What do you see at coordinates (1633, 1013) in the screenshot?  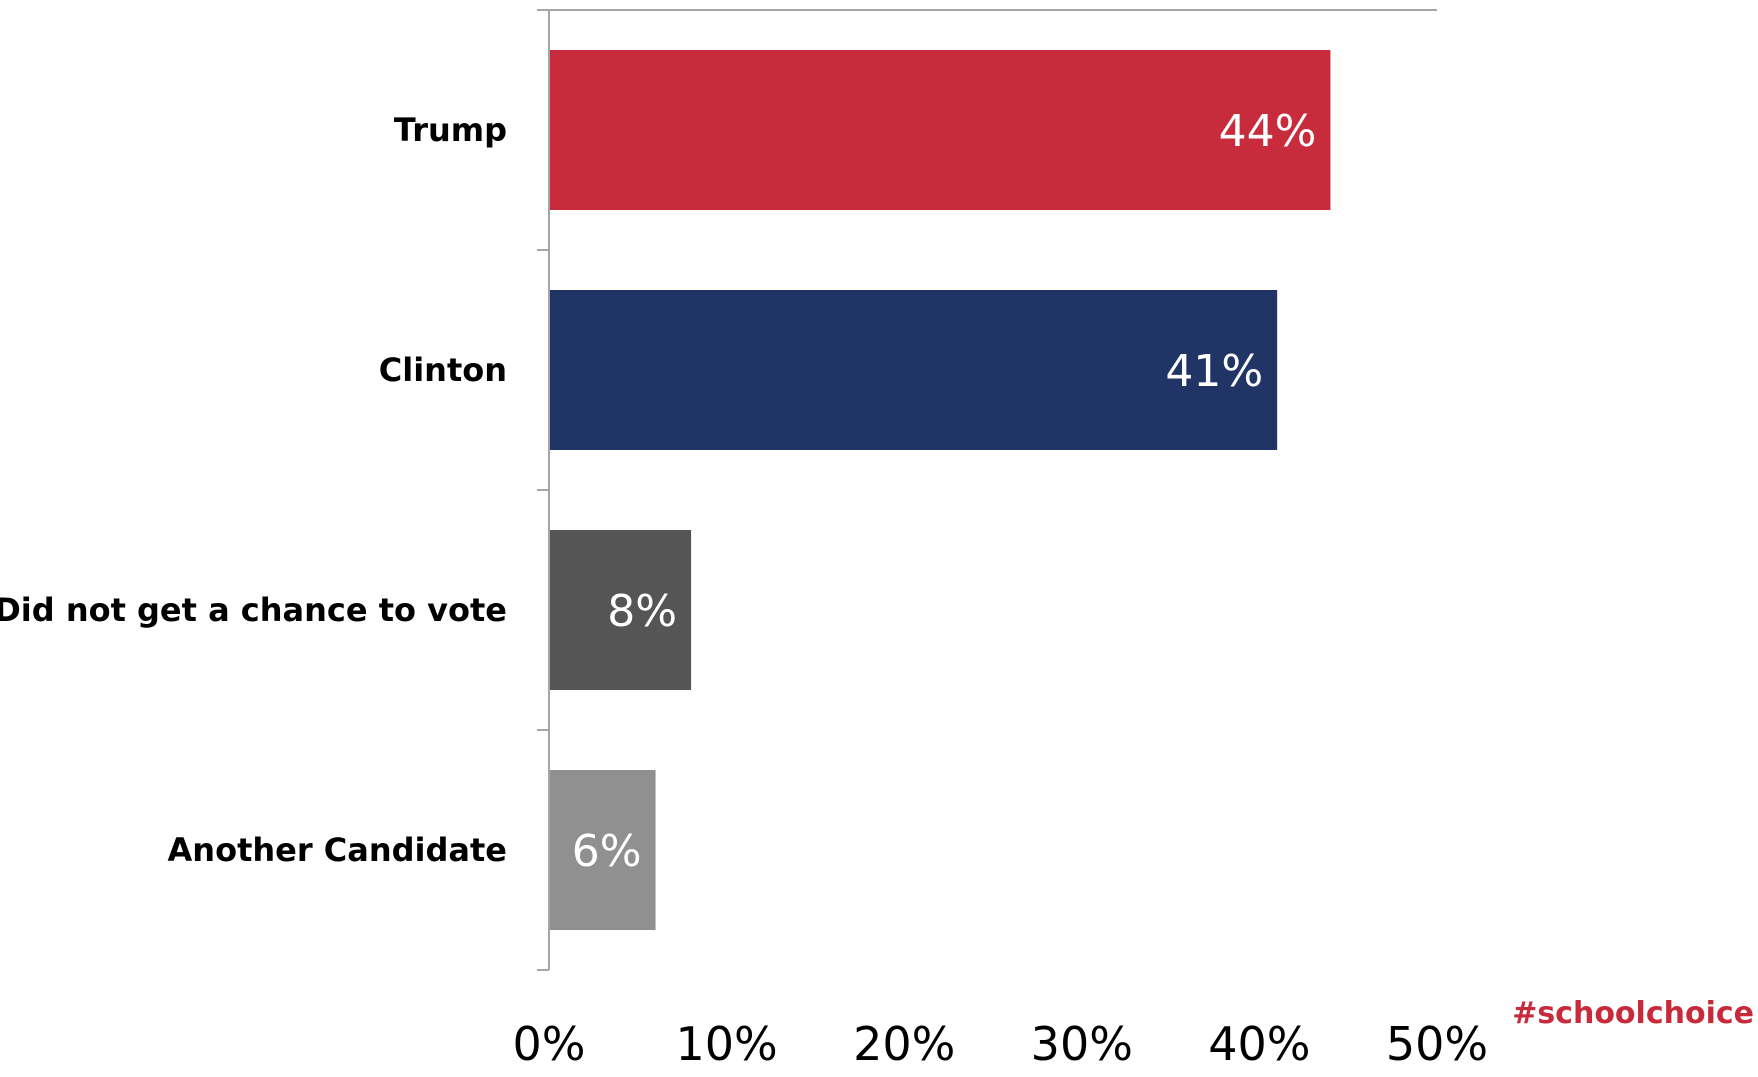 I see `hashtag-label: #schoolchoice` at bounding box center [1633, 1013].